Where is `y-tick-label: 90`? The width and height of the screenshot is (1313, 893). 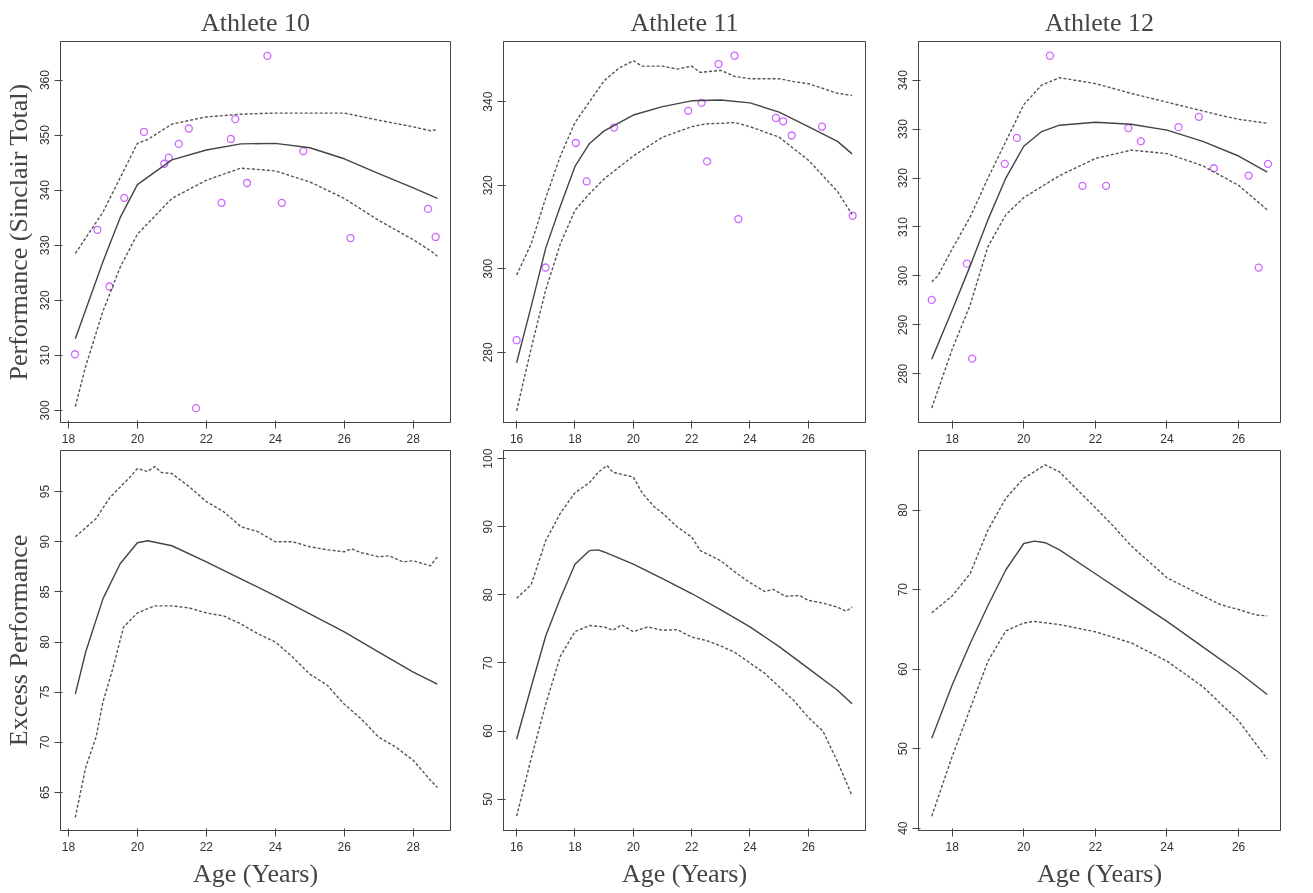
y-tick-label: 90 is located at coordinates (488, 526).